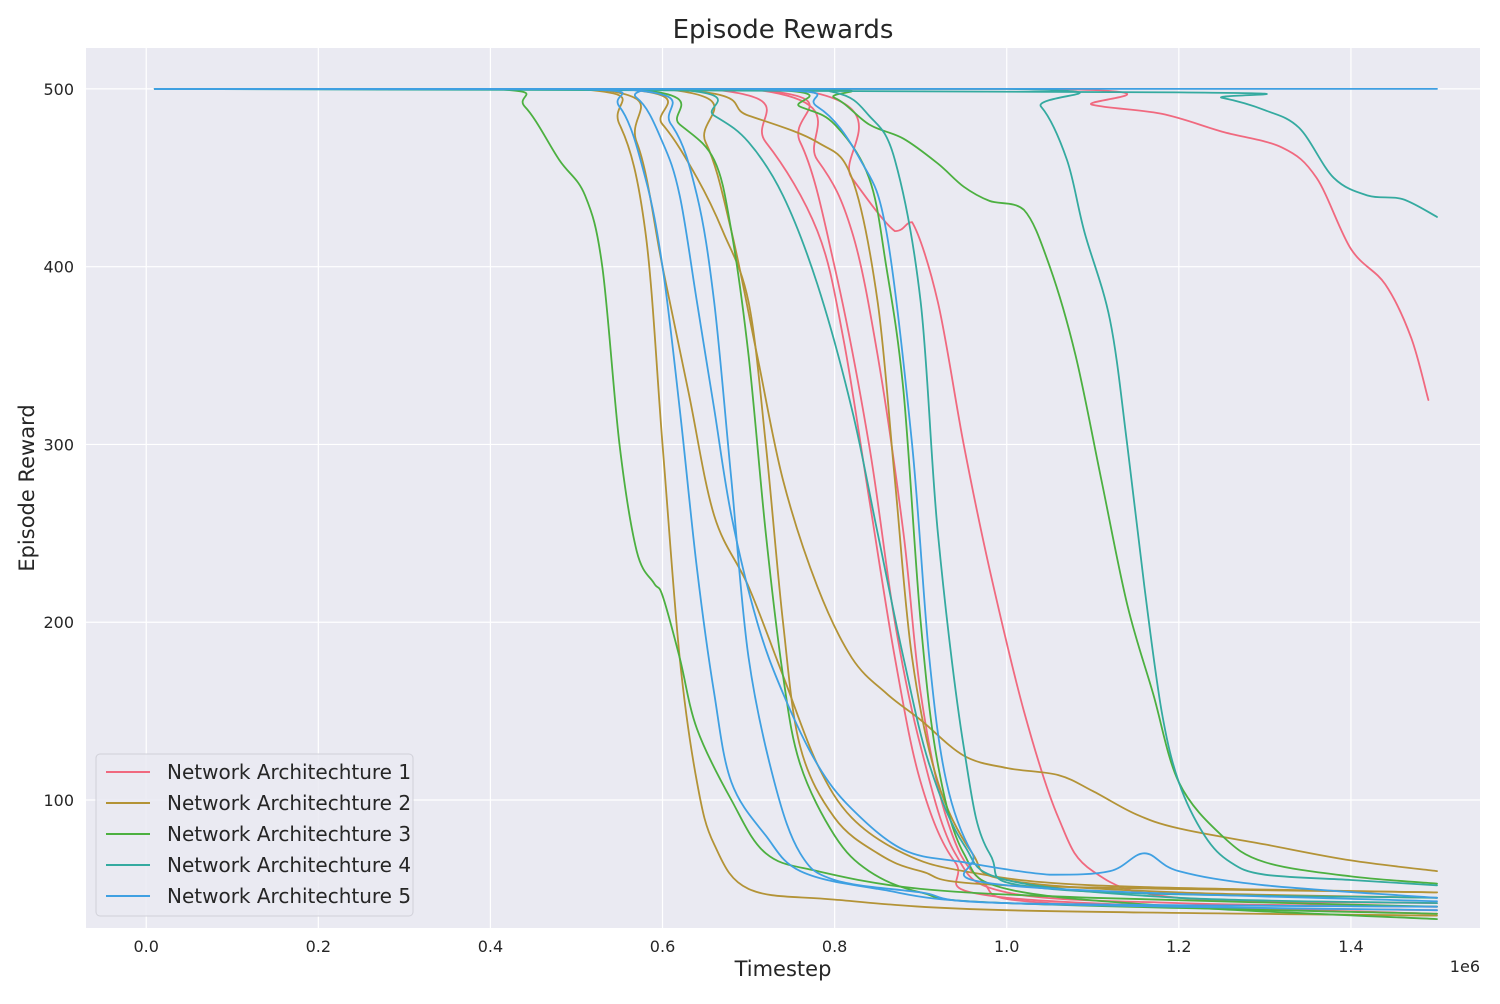 This screenshot has width=1500, height=1004. What do you see at coordinates (1465, 966) in the screenshot?
I see `x-axis-offset-label: 1e6` at bounding box center [1465, 966].